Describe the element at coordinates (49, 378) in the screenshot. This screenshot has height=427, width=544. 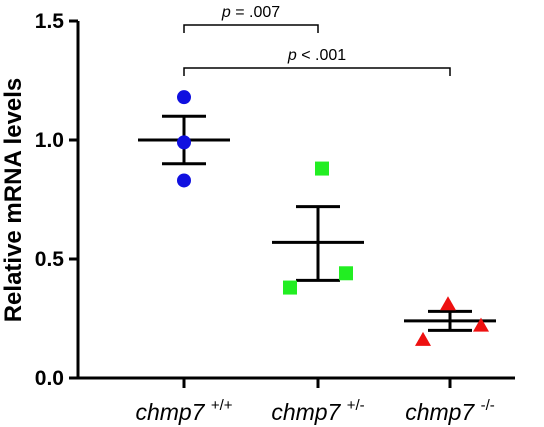
I see `y-tick-label: 0.0` at that location.